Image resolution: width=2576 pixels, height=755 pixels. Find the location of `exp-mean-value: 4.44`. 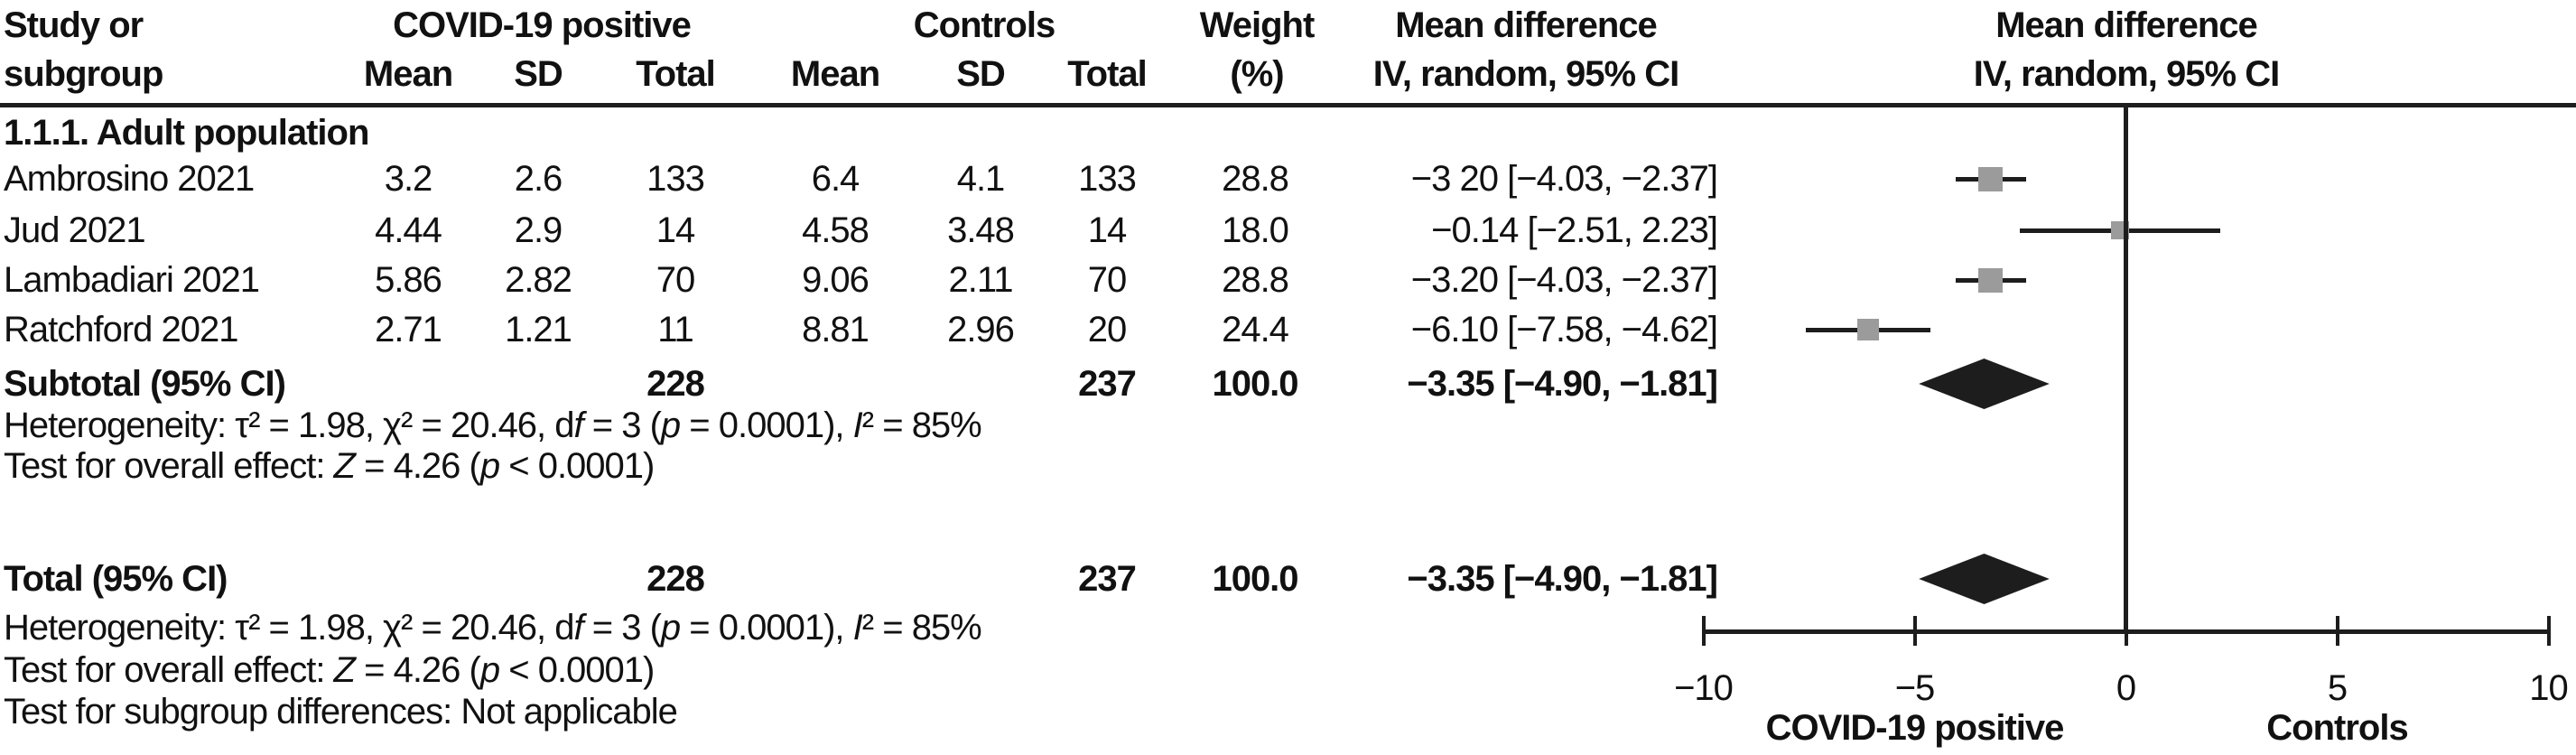

exp-mean-value: 4.44 is located at coordinates (408, 230).